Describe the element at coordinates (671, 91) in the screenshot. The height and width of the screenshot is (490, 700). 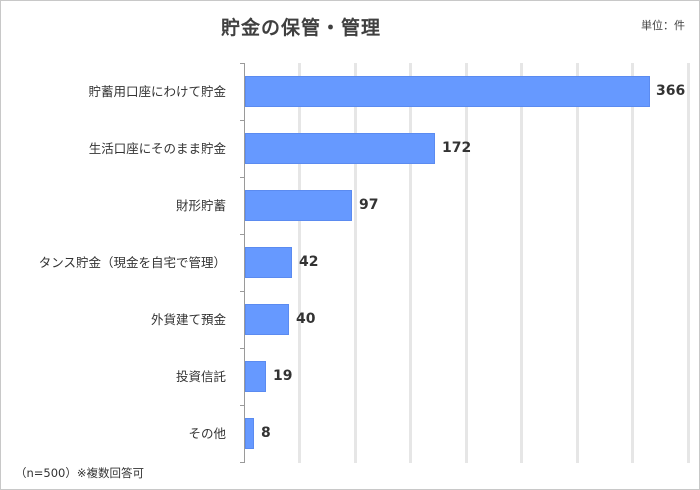
I see `data-label: 366` at that location.